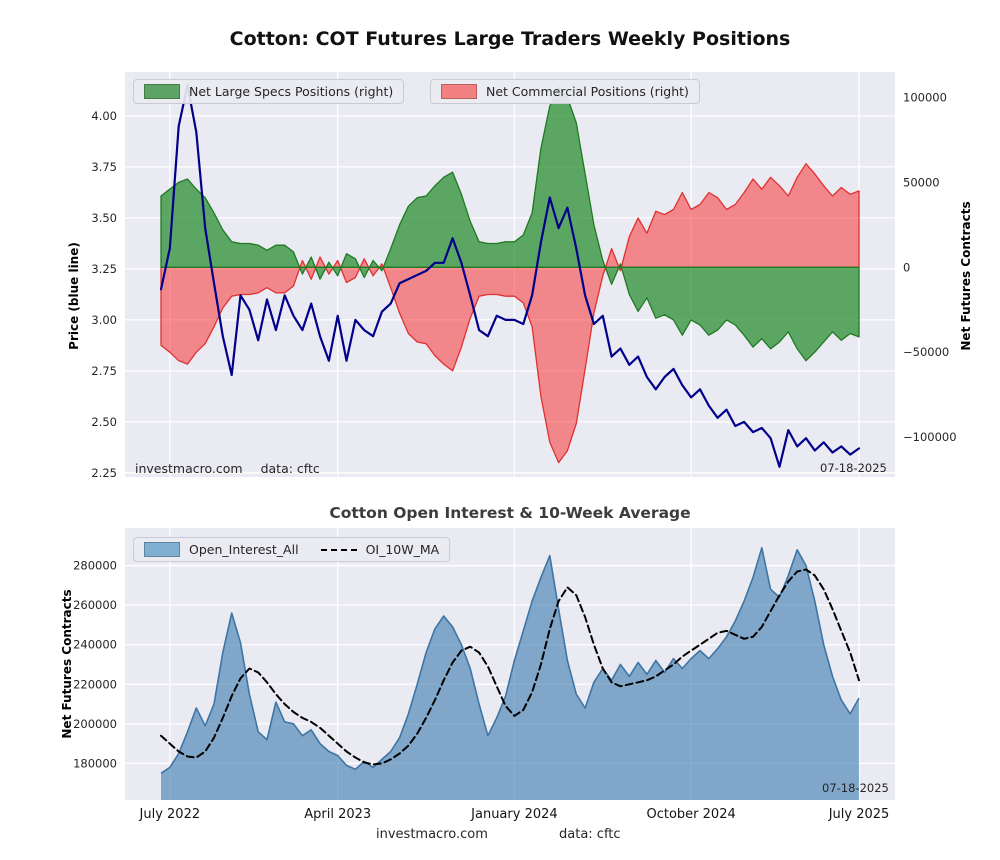 The height and width of the screenshot is (860, 1000). I want to click on top-right-axis-title: Net Futures Contracts, so click(966, 276).